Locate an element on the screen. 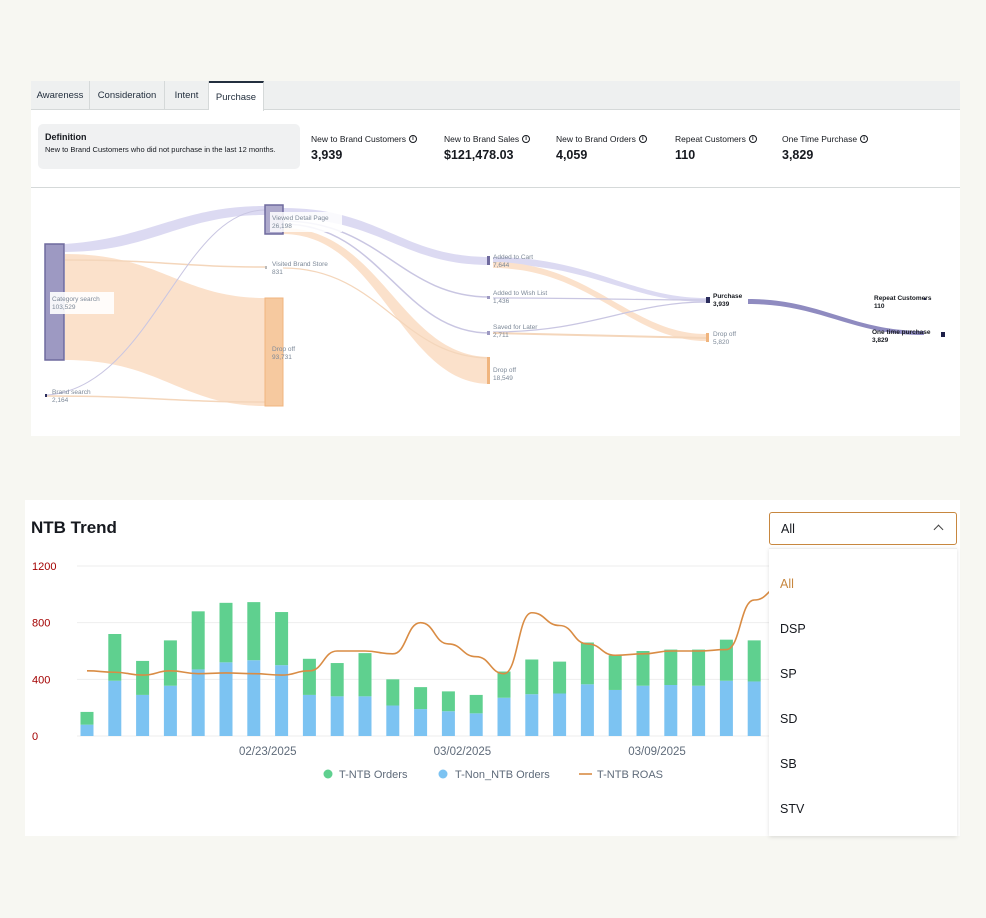 This screenshot has width=986, height=918. flow-brand-to-dropoff is located at coordinates (156, 399).